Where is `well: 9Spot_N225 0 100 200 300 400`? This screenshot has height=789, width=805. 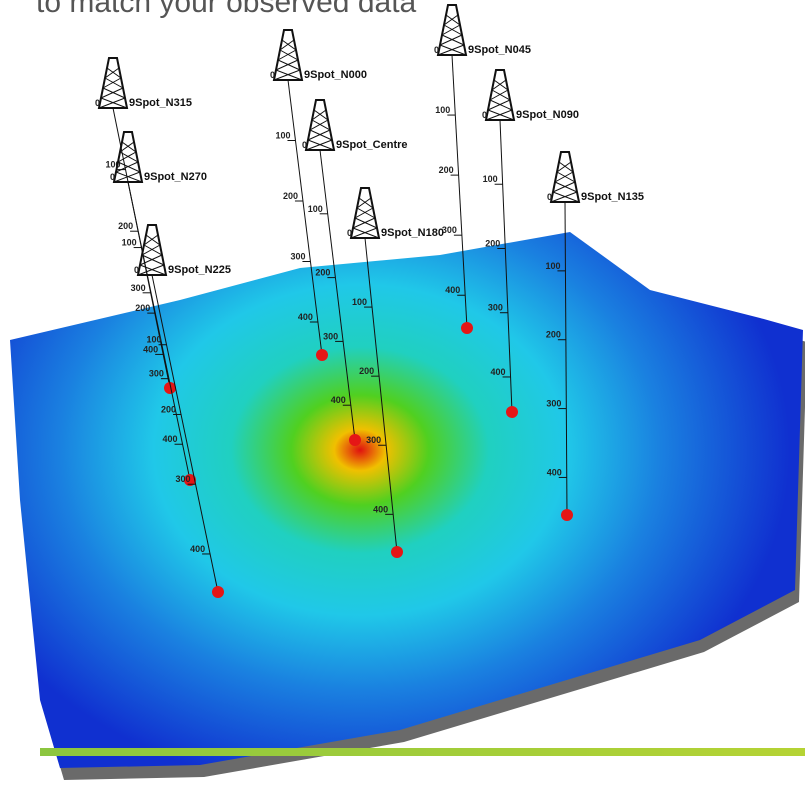
well: 9Spot_N225 0 100 200 300 400 is located at coordinates (182, 411).